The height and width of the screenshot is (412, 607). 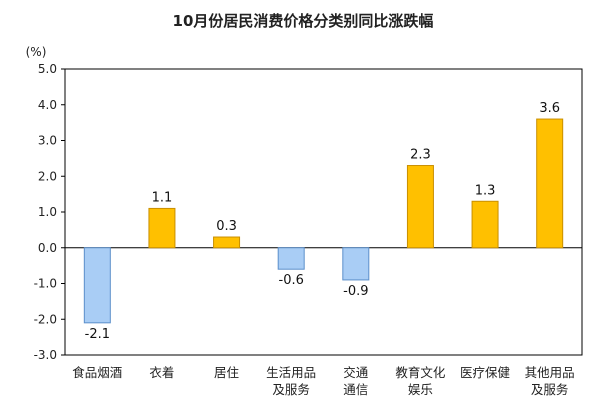 I want to click on x-tick-label: 教育文化, so click(x=420, y=372).